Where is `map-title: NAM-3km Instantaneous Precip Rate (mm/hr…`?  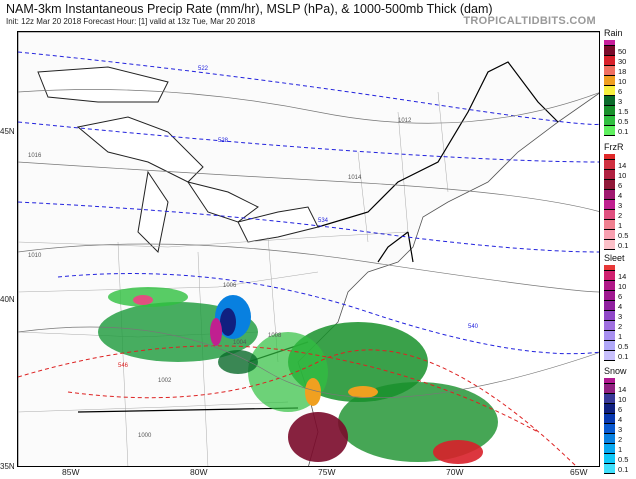
map-title: NAM-3km Instantaneous Precip Rate (mm/hr… is located at coordinates (249, 9).